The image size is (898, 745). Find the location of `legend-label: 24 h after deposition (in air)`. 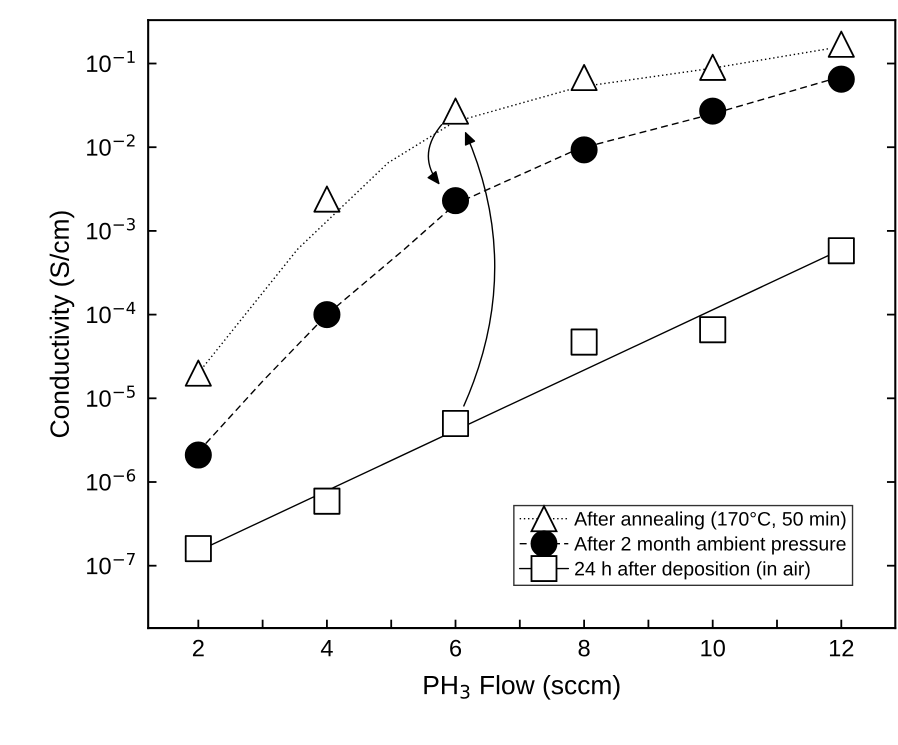

legend-label: 24 h after deposition (in air) is located at coordinates (692, 570).